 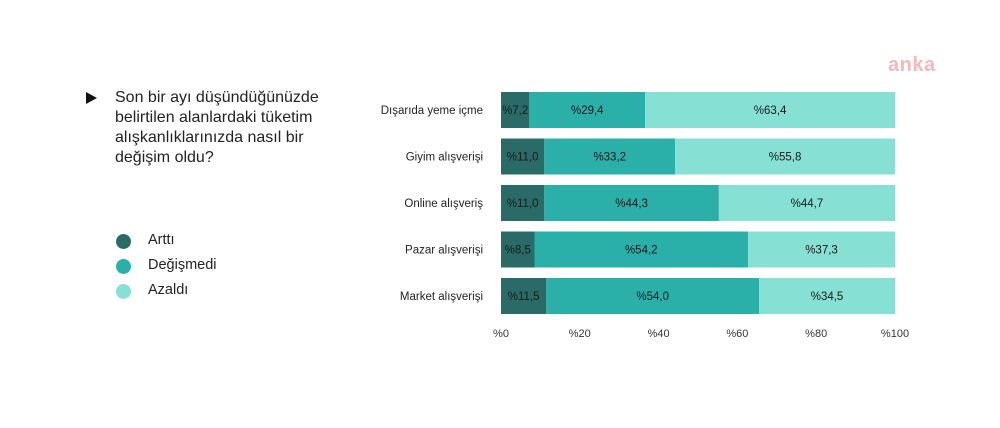 I want to click on bar-azaldi-pazar-alisverisi, so click(x=821, y=249).